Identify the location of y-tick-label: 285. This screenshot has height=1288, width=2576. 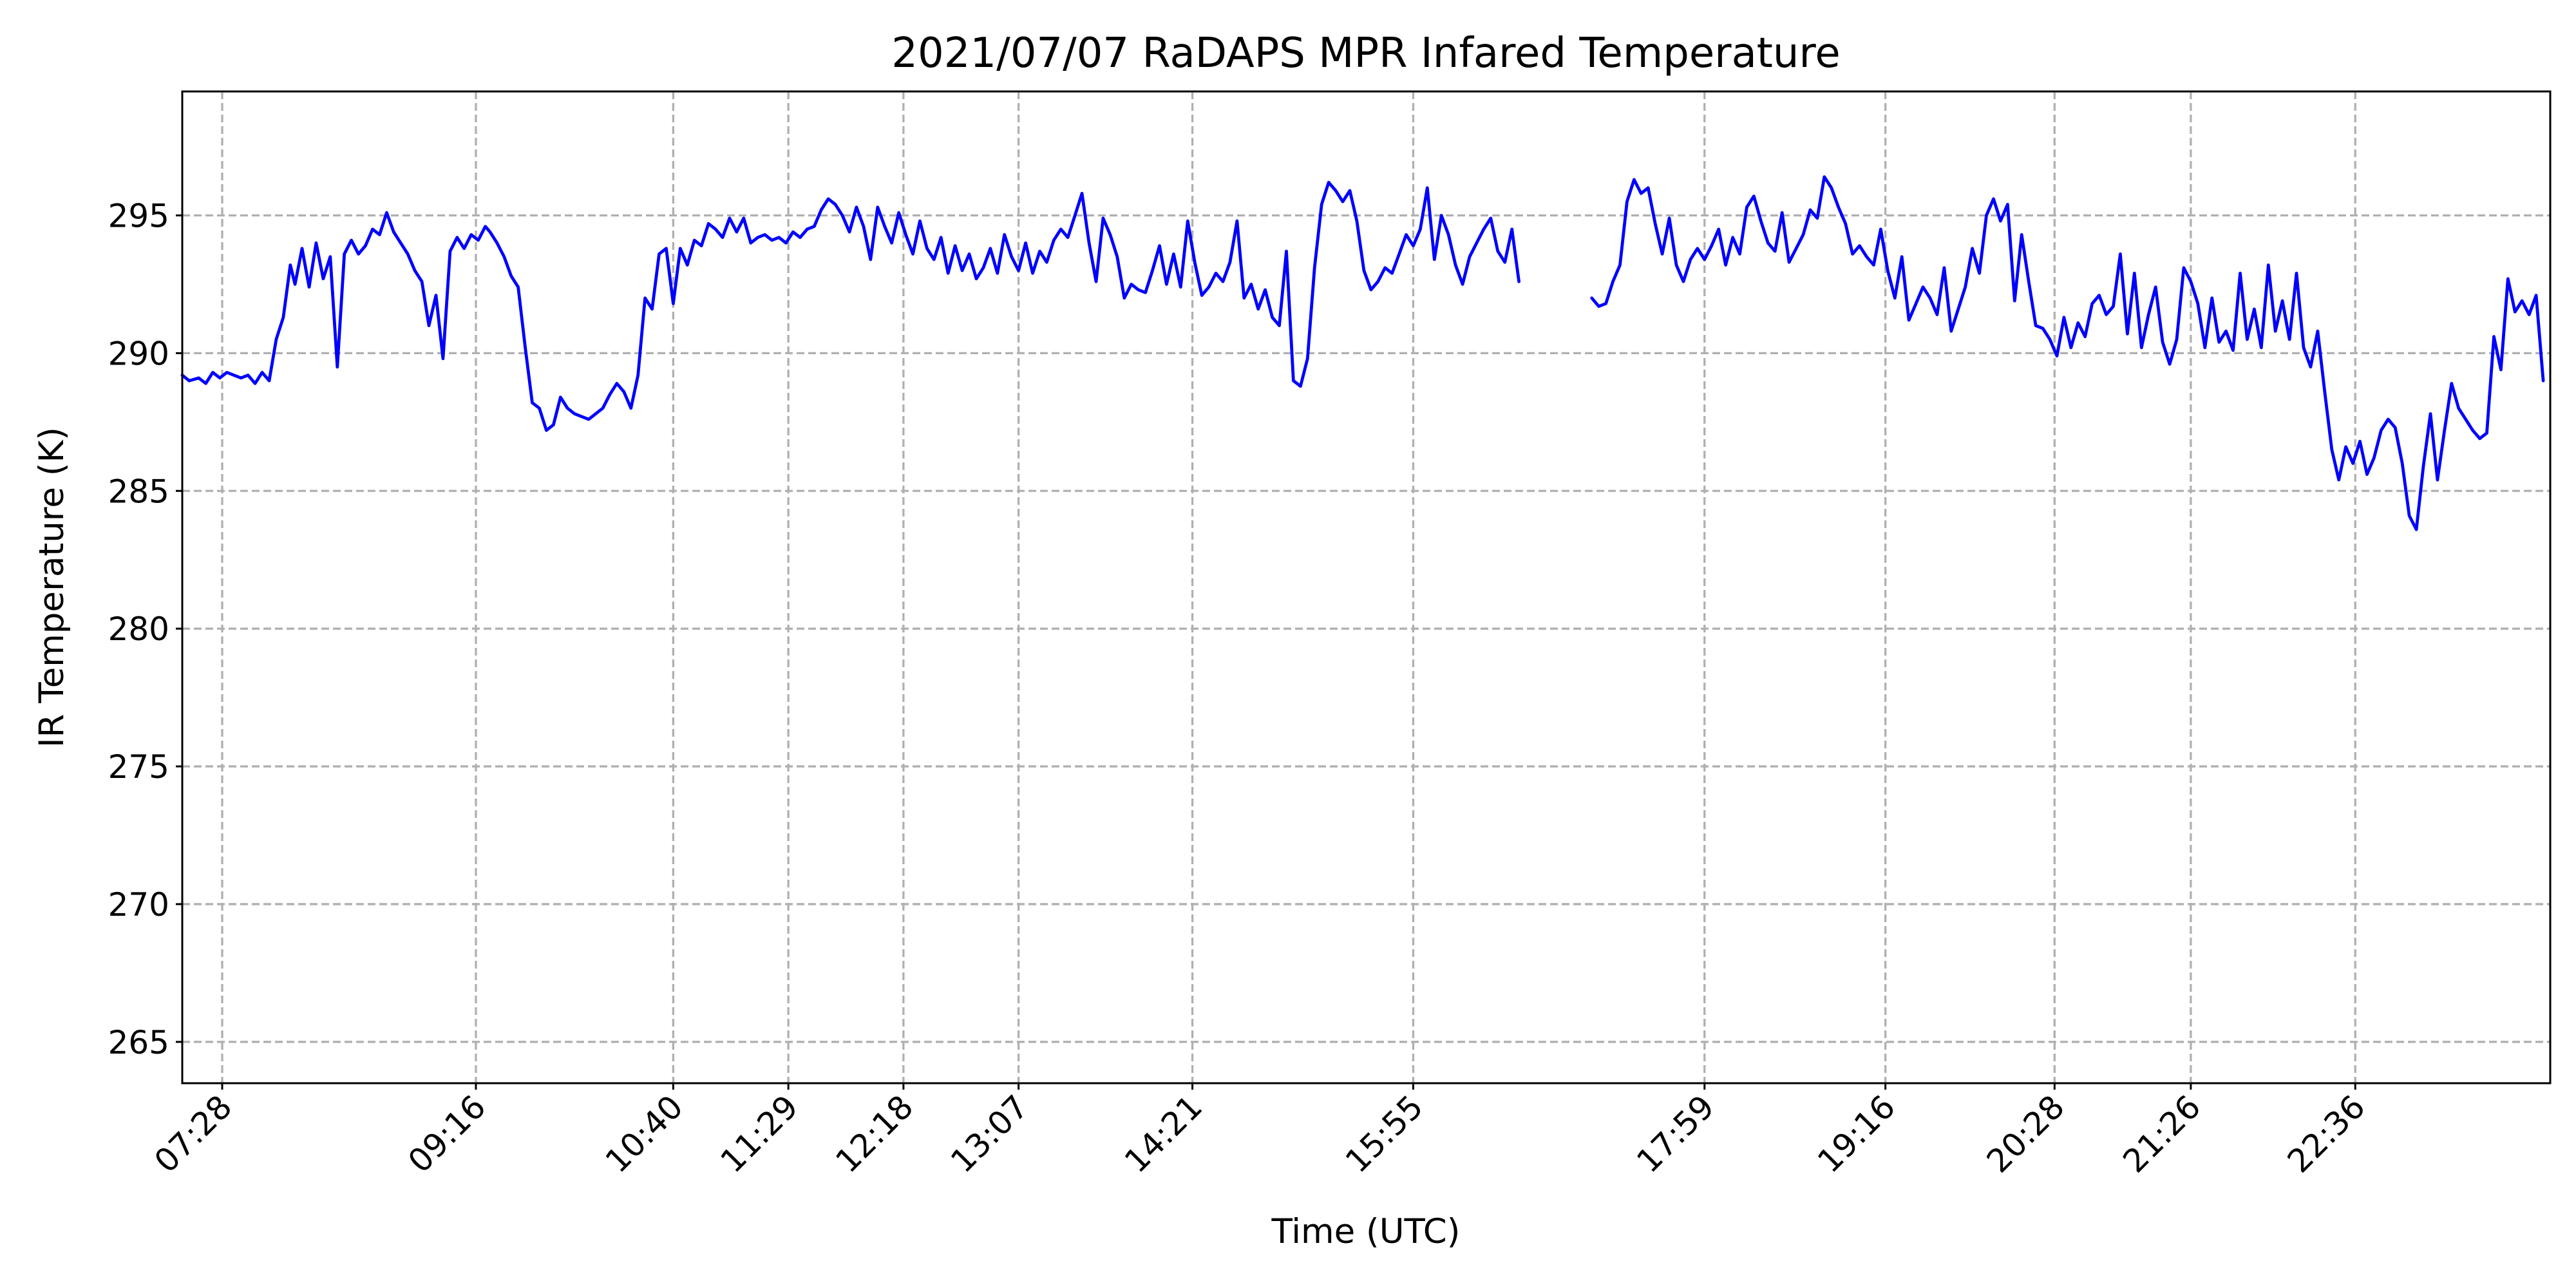
(139, 492).